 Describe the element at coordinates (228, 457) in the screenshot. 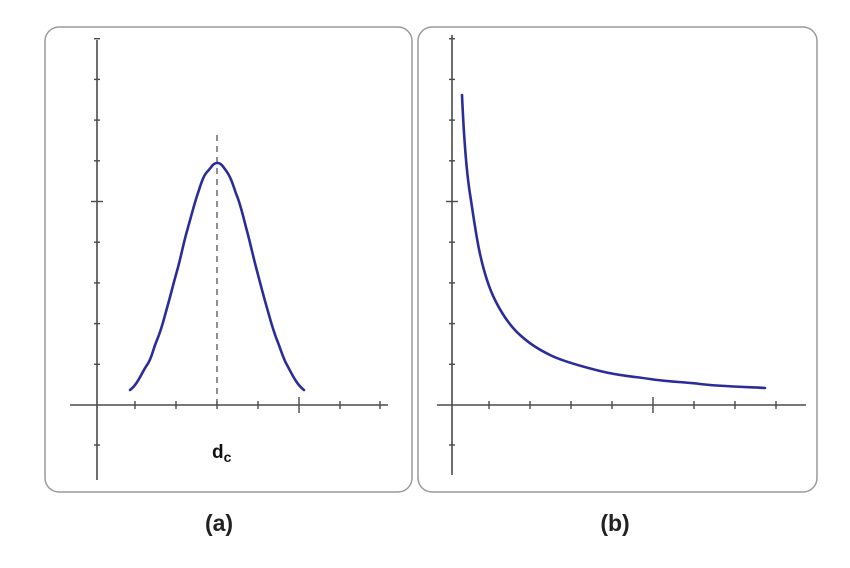

I see `annotation-sub: c` at that location.